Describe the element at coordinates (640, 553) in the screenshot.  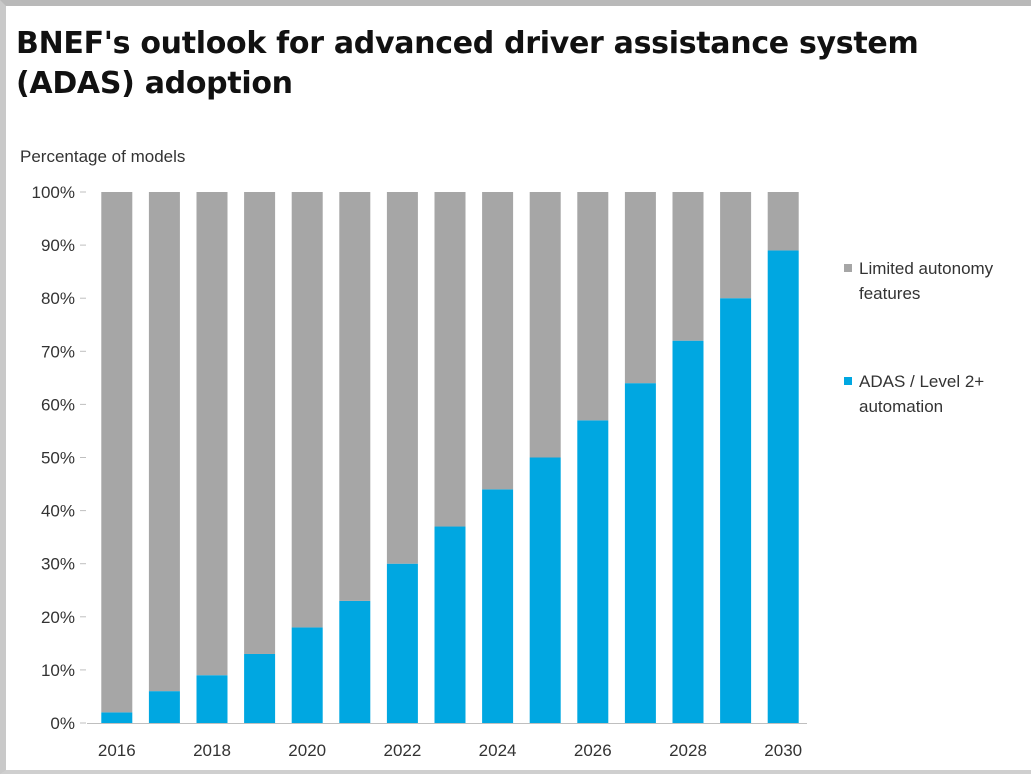
I see `bar-adas-level-2-automation-2027` at that location.